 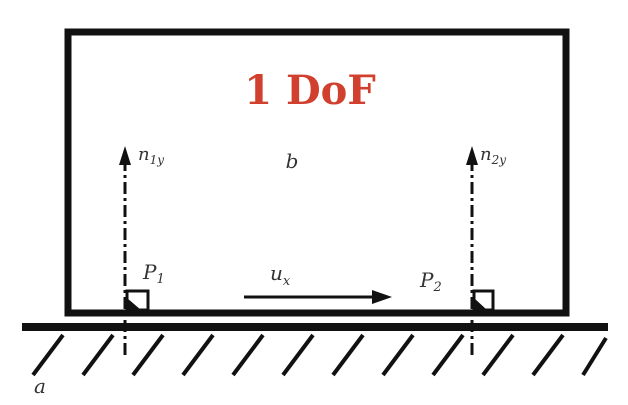 I want to click on ground-hatching, so click(x=319, y=355).